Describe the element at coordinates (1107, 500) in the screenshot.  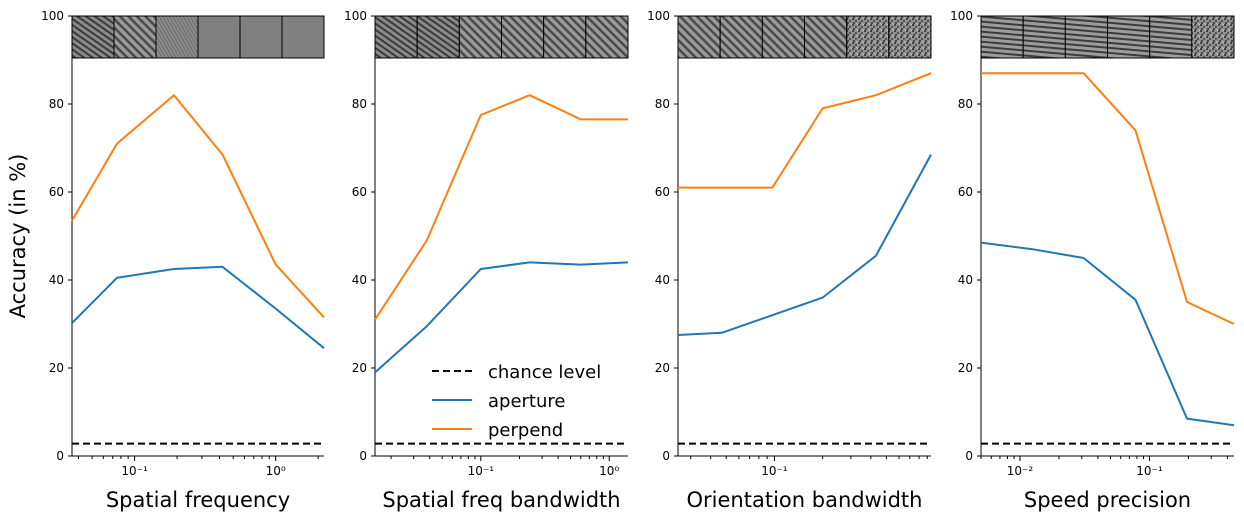
I see `x-axis-label: Speed precision` at that location.